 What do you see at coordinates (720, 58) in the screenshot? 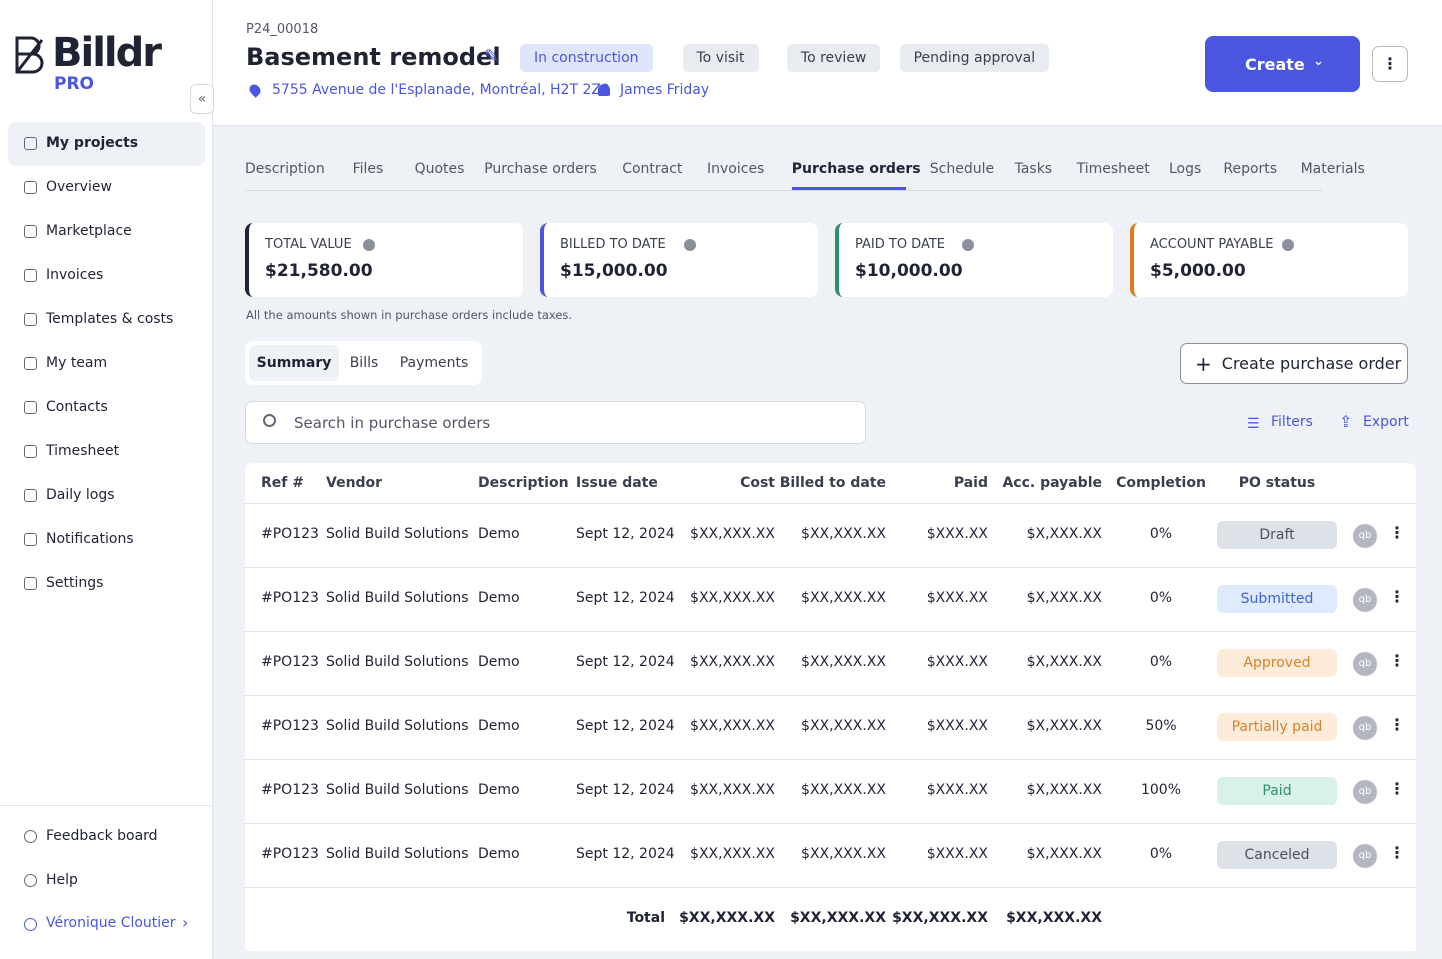
I see `status-tag: To visit` at bounding box center [720, 58].